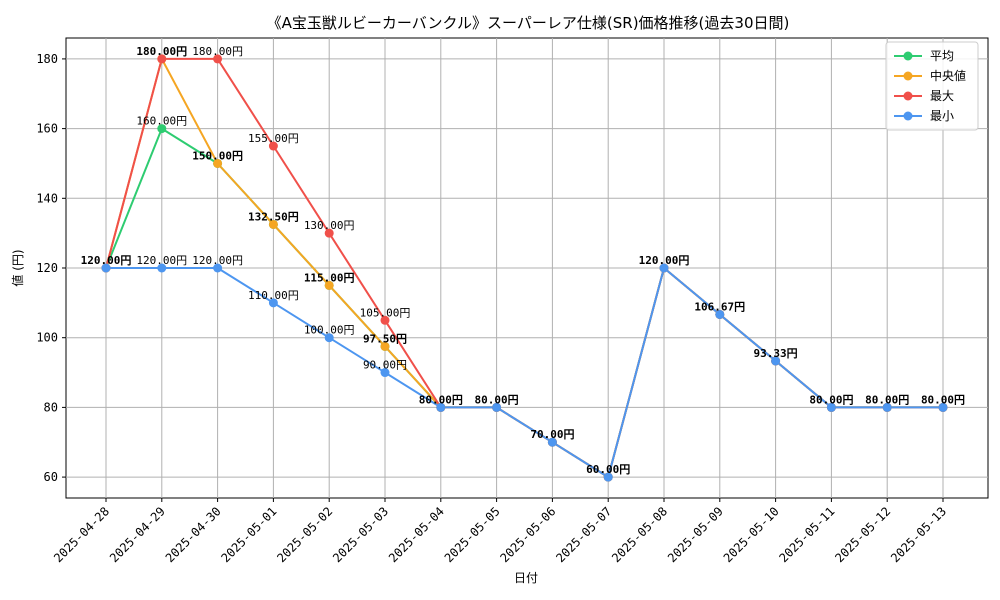 This screenshot has height=600, width=1000. What do you see at coordinates (385, 365) in the screenshot?
I see `data-label: 90.00円` at bounding box center [385, 365].